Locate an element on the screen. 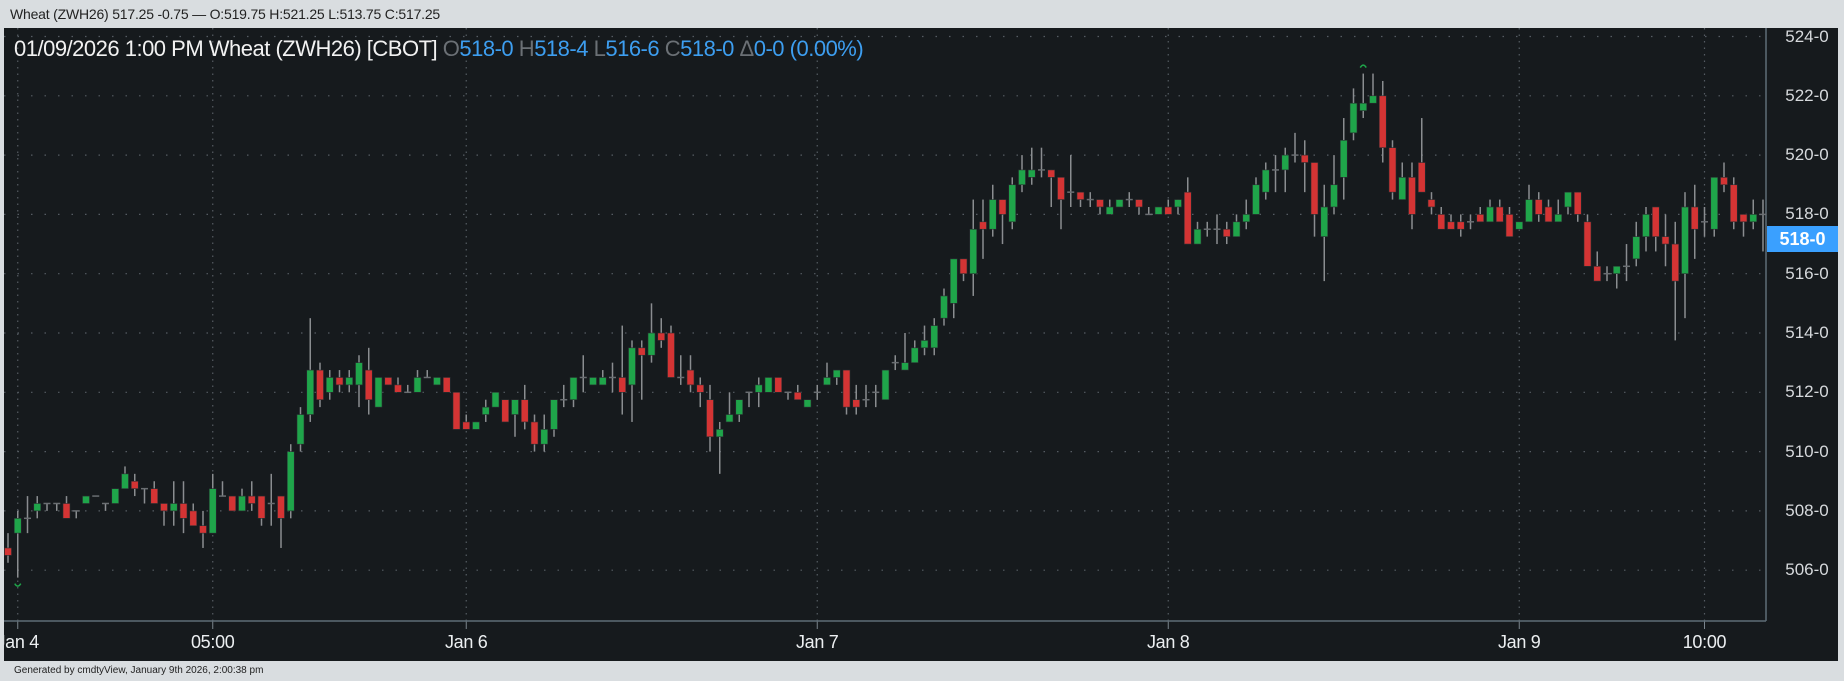  time-tick-label: Jan 7 is located at coordinates (817, 642).